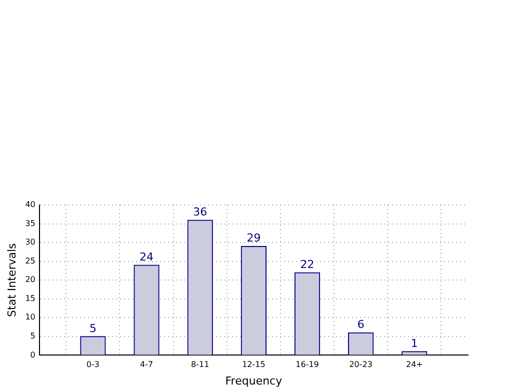 The height and width of the screenshot is (390, 520). Describe the element at coordinates (307, 264) in the screenshot. I see `data-label: 22` at that location.